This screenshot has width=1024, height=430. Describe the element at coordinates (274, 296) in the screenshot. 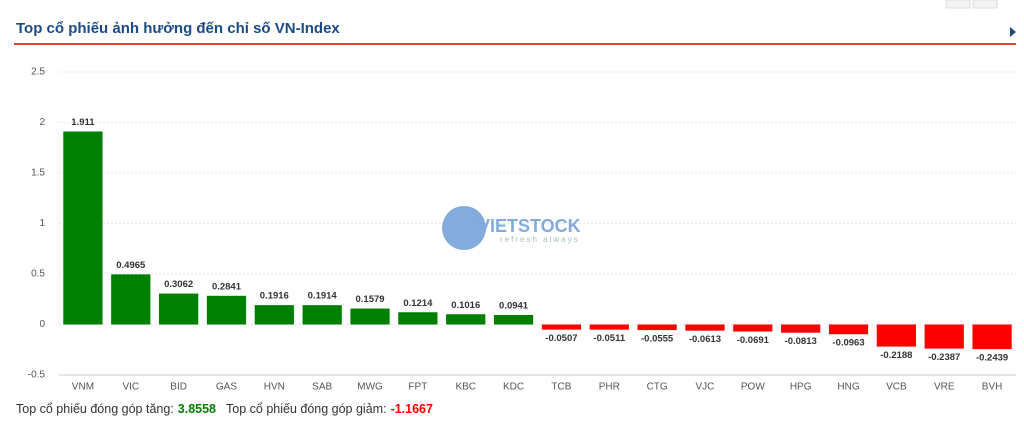

I see `value-label: 0.1916` at that location.